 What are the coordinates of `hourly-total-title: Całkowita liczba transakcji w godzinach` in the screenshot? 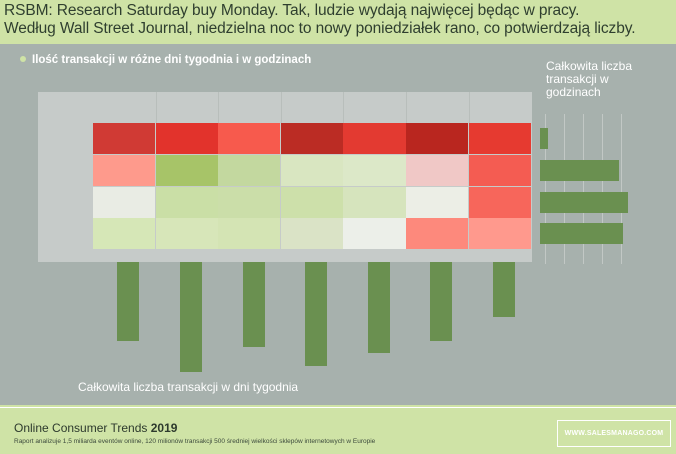 It's located at (589, 79).